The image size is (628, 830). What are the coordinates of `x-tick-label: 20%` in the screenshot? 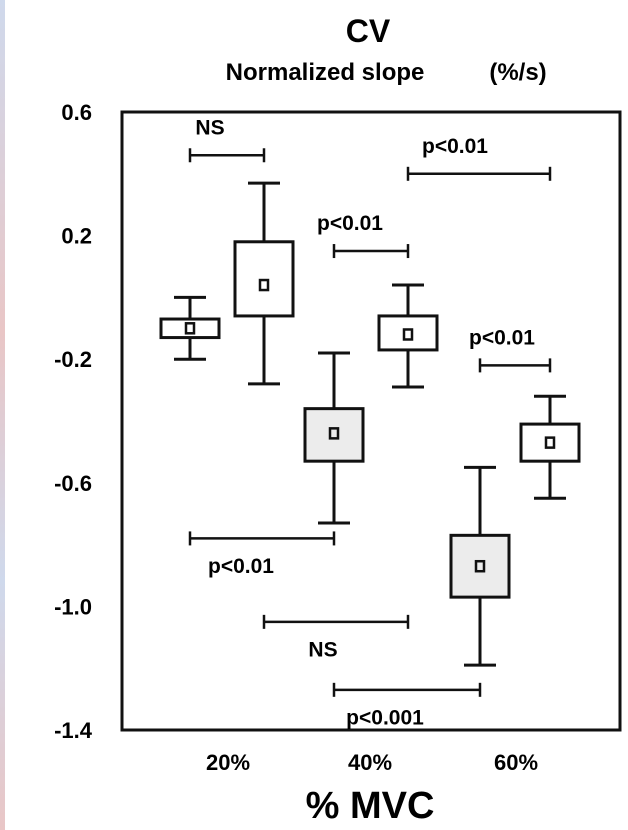 It's located at (228, 762).